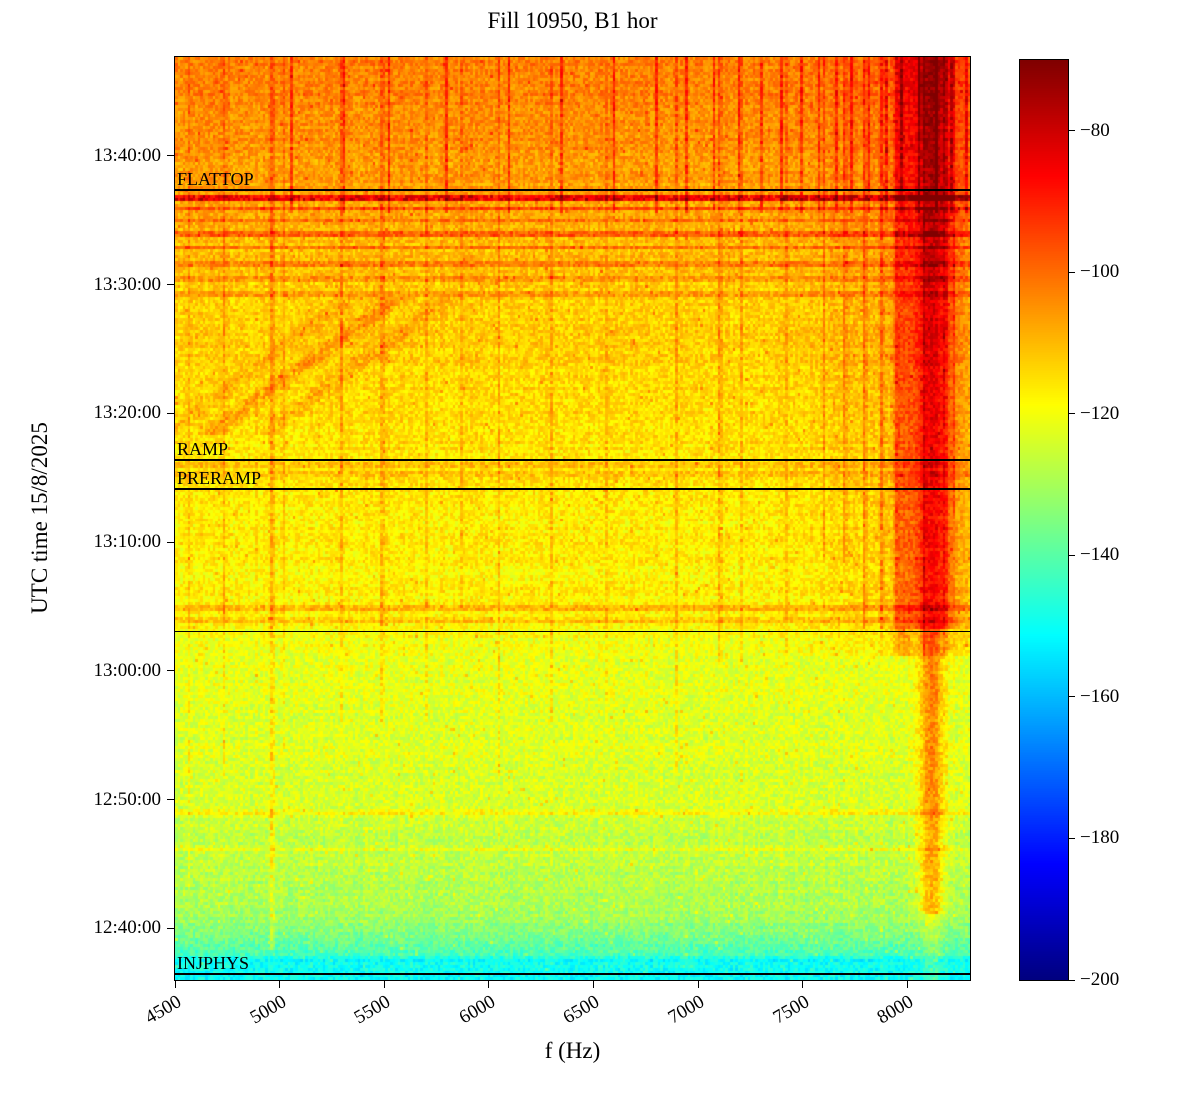 The height and width of the screenshot is (1100, 1200). Describe the element at coordinates (372, 1010) in the screenshot. I see `x-tick-label: 5500` at that location.